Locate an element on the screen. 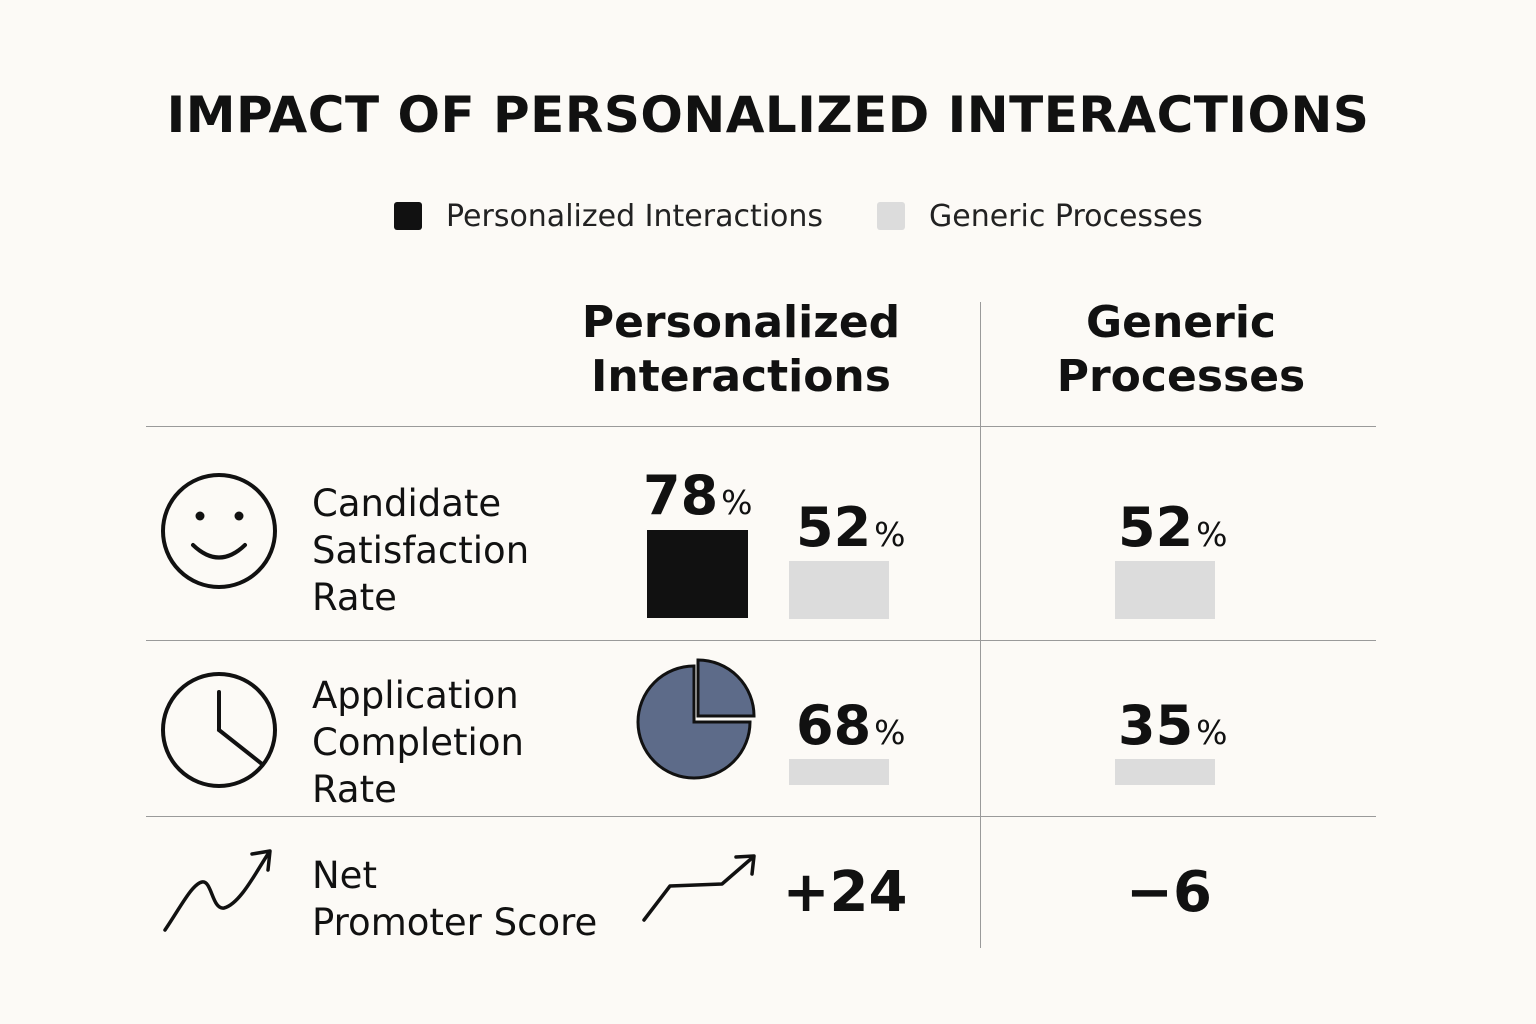 The width and height of the screenshot is (1536, 1024). generic-bar-completion is located at coordinates (1165, 772).